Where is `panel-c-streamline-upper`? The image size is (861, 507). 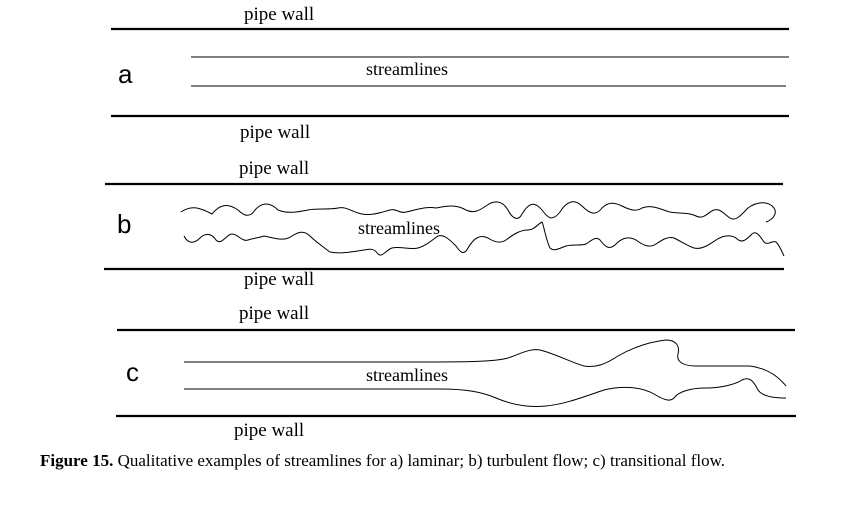
panel-c-streamline-upper is located at coordinates (485, 363).